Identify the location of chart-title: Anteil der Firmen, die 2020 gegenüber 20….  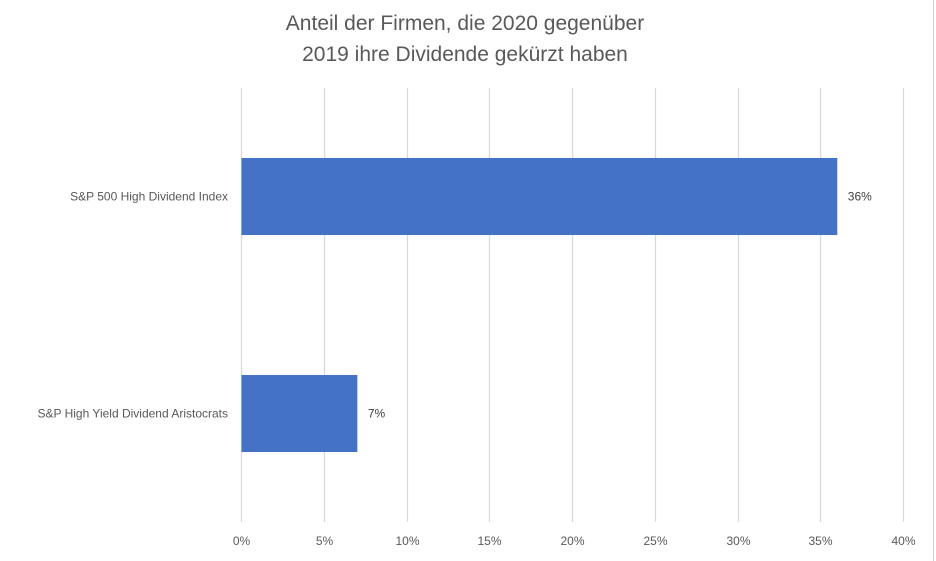
(465, 39).